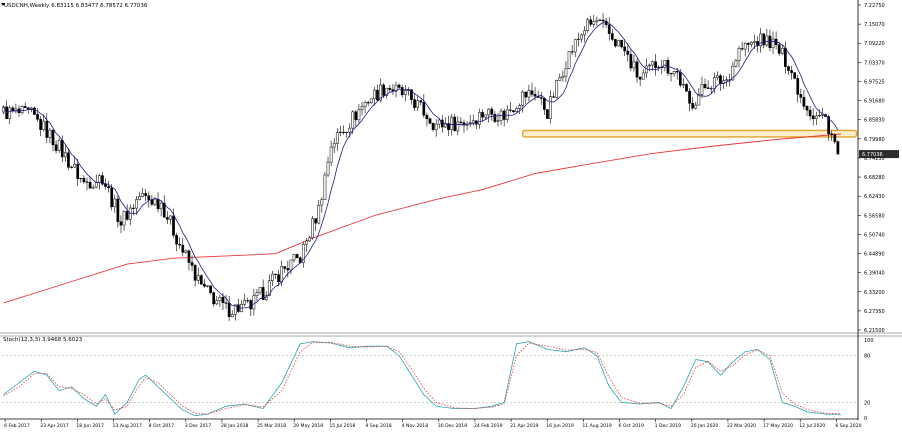  I want to click on time-tick-label: 1 Dec 2019, so click(668, 426).